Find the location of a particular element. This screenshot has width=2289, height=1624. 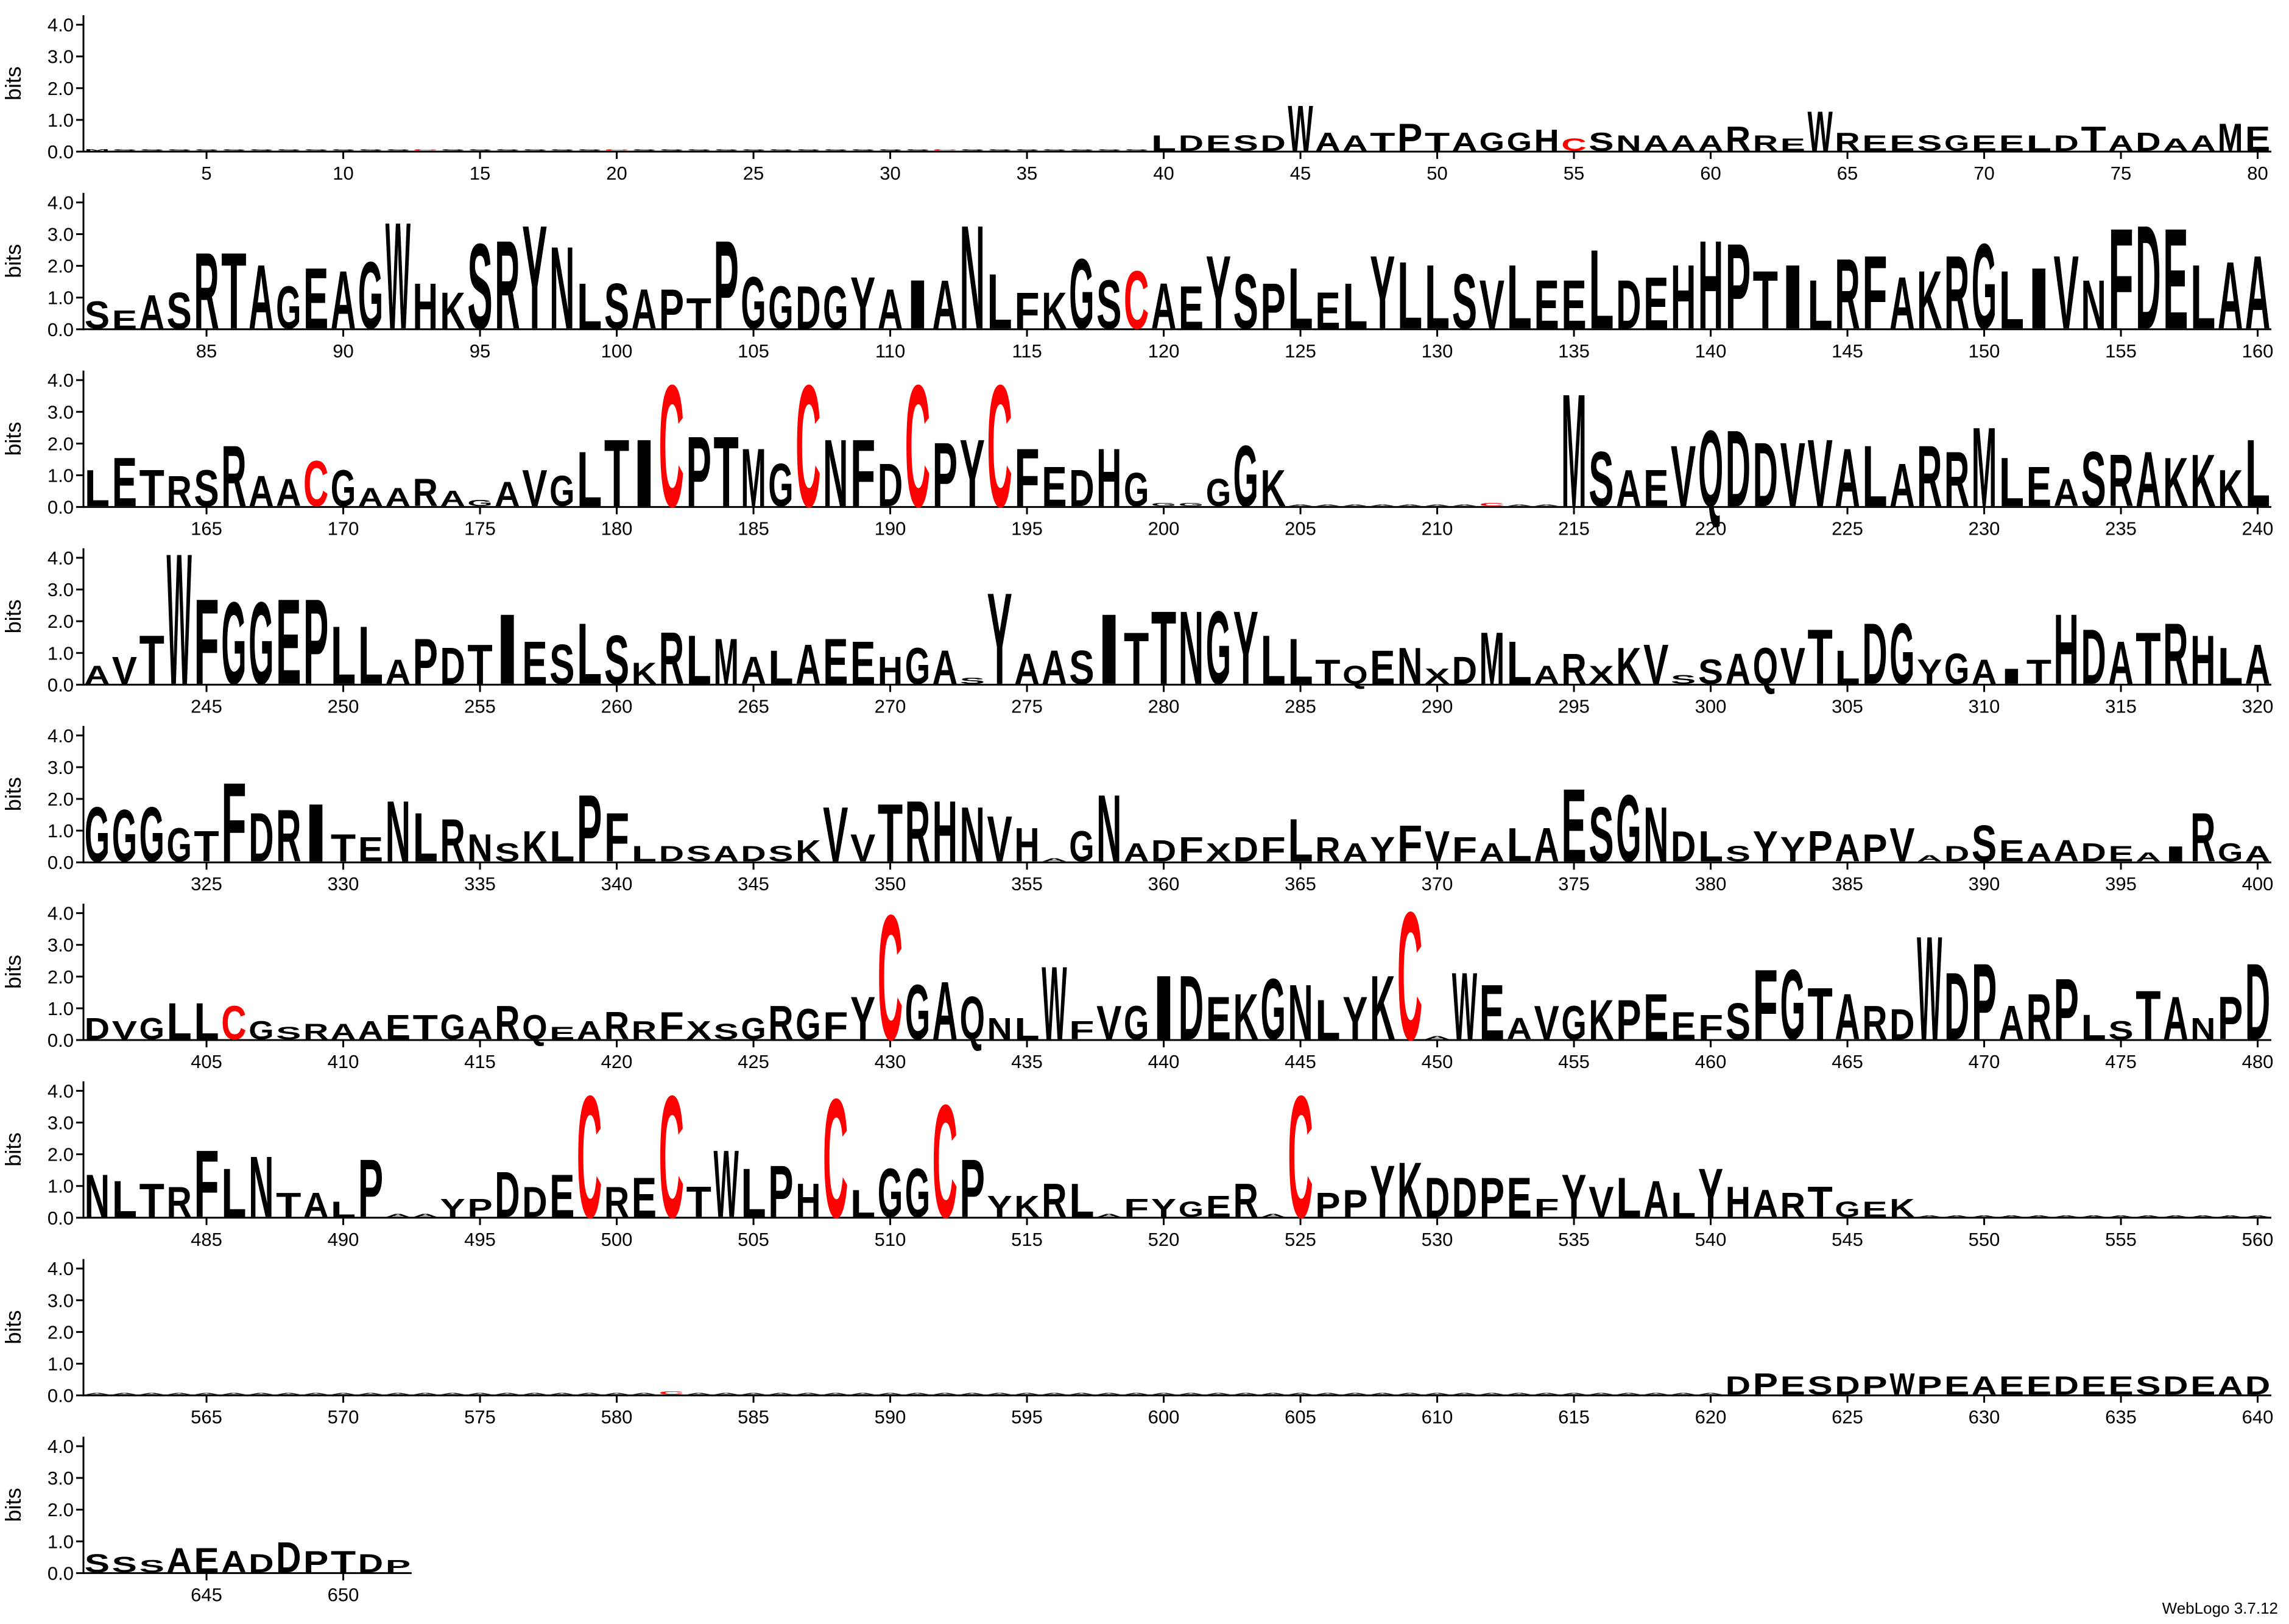

x-tick-label: 85 is located at coordinates (206, 351).